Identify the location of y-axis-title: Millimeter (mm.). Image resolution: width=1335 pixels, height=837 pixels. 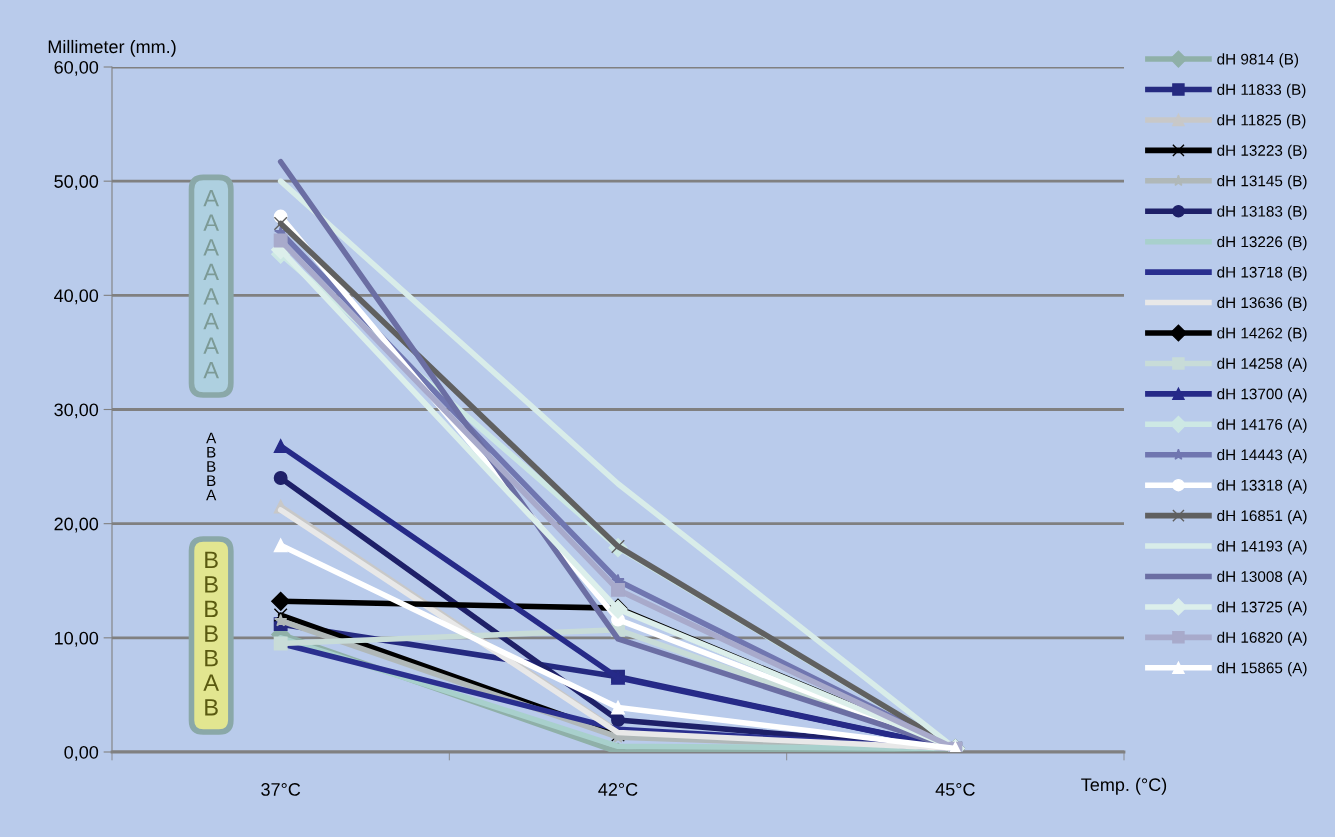
(112, 48).